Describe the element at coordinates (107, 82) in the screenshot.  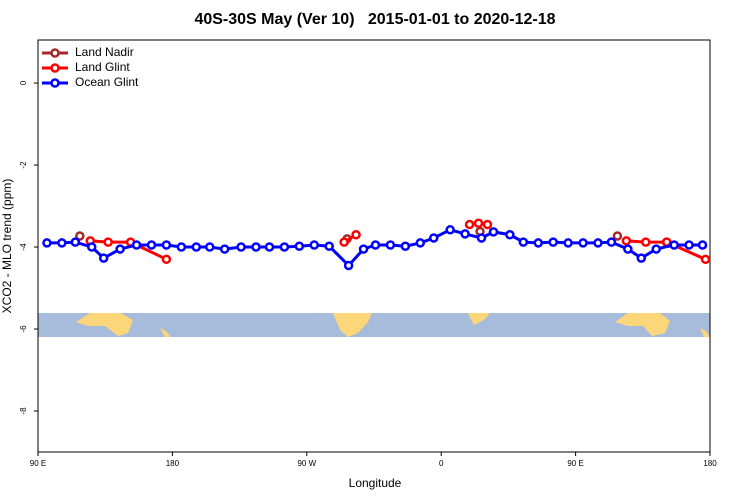
I see `legend-label: Ocean Glint` at that location.